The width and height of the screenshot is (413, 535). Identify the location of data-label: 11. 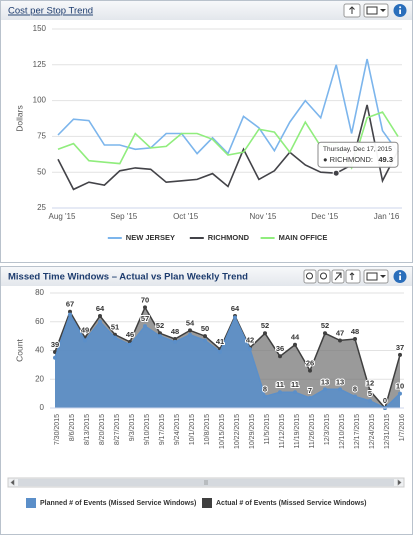
(280, 384).